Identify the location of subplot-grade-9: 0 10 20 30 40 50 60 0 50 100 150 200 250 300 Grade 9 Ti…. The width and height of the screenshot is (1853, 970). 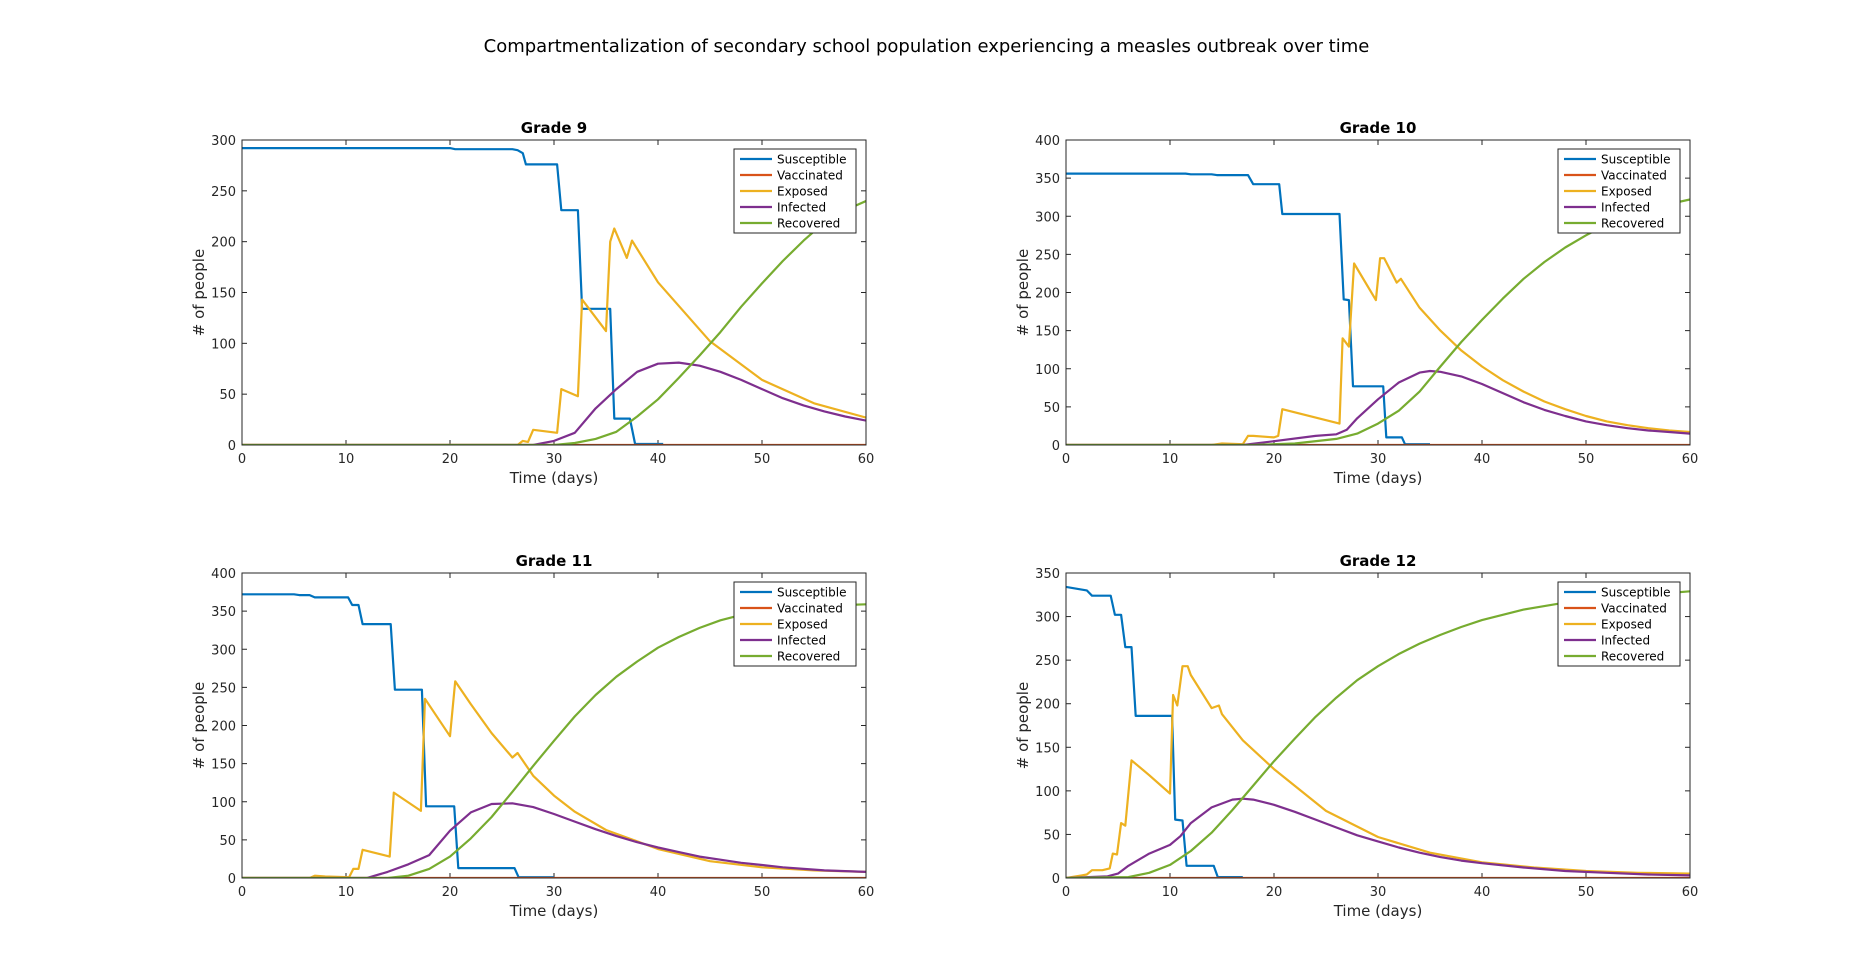
(532, 303).